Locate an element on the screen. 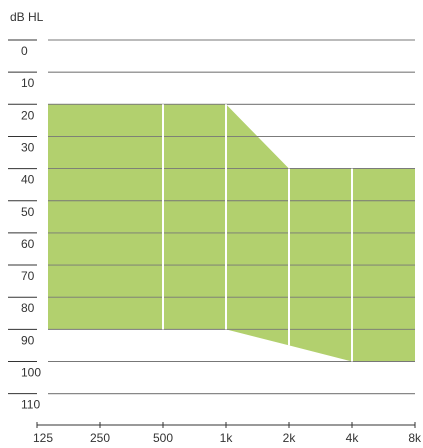 Image resolution: width=423 pixels, height=448 pixels. y-tick-label: 100 is located at coordinates (31, 373).